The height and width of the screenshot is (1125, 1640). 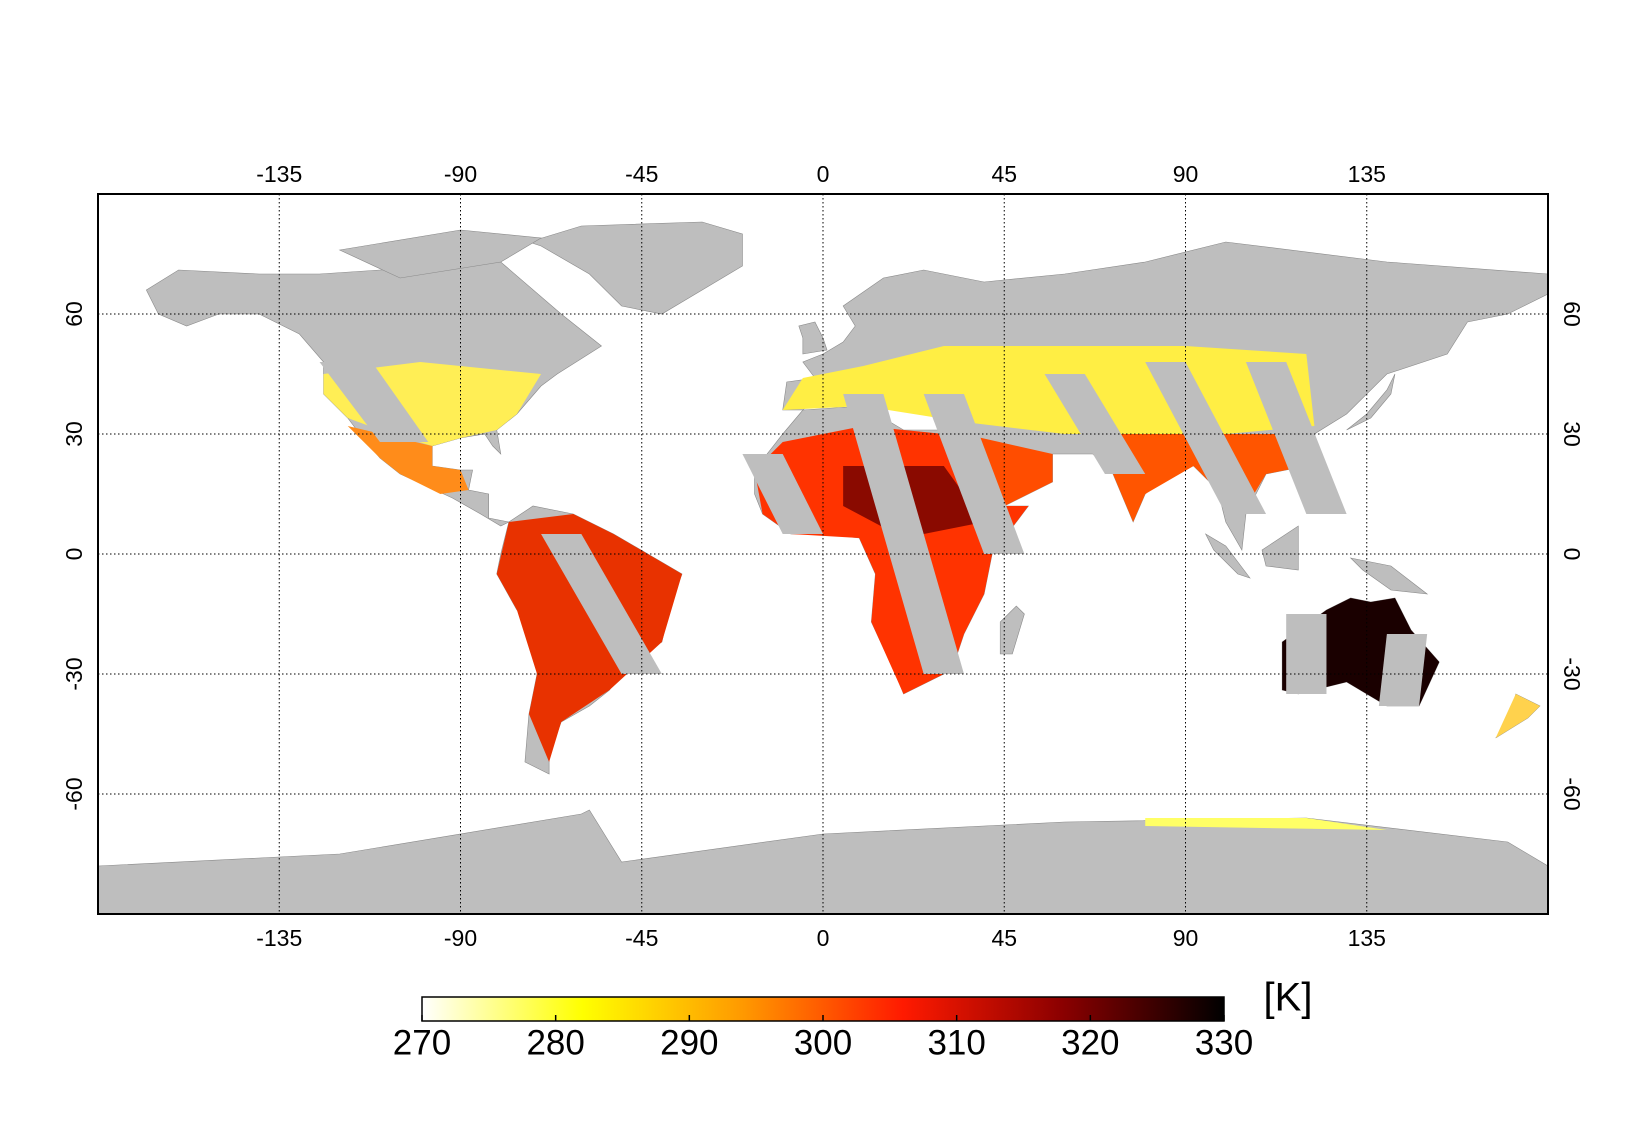 What do you see at coordinates (1224, 1042) in the screenshot?
I see `colorbar-tick-label: 330` at bounding box center [1224, 1042].